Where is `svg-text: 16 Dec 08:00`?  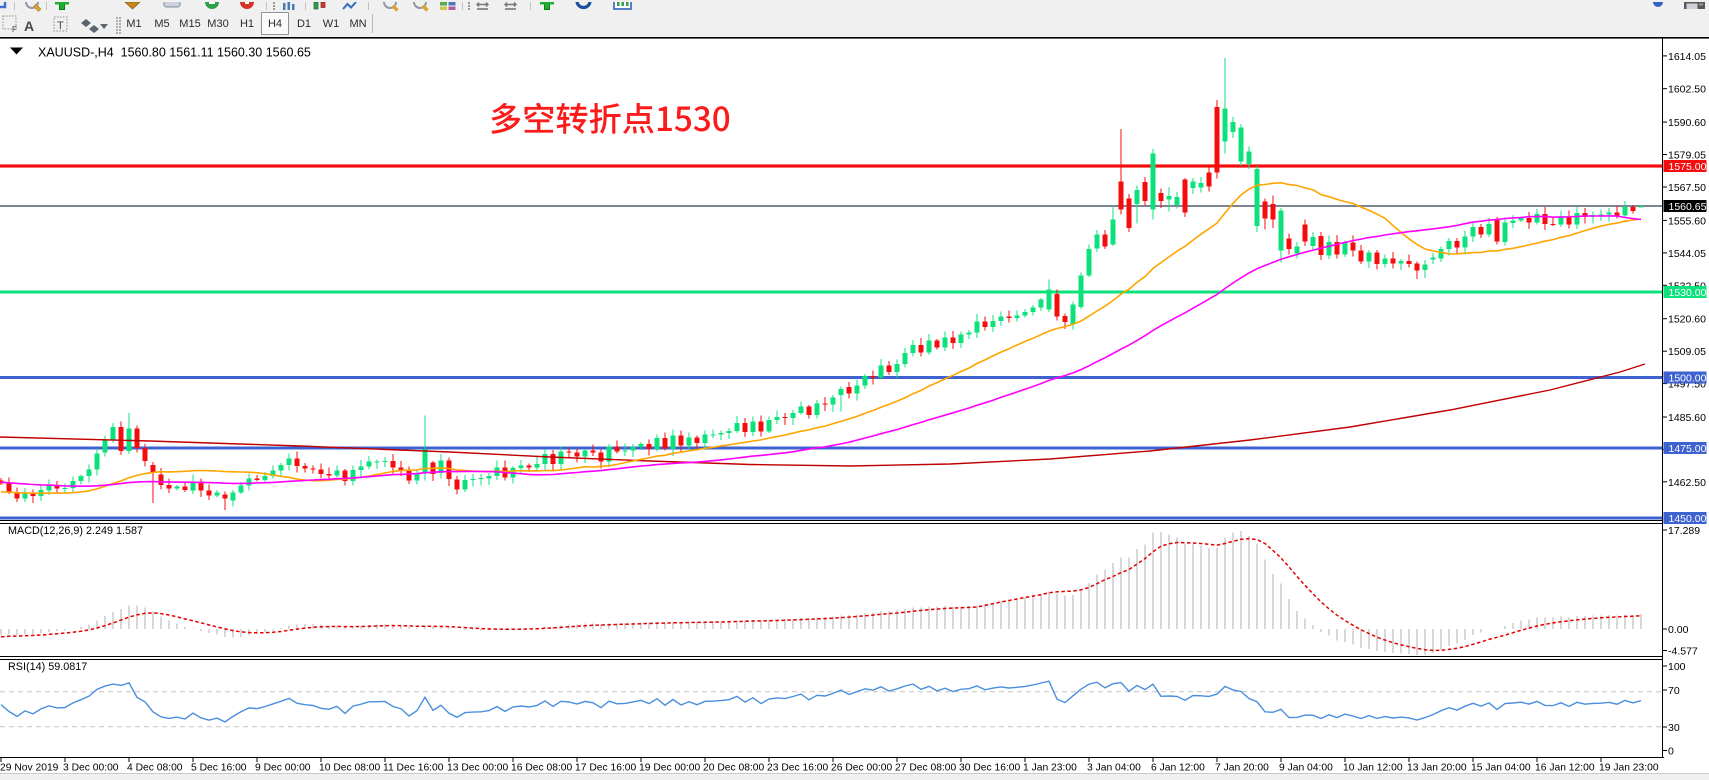
svg-text: 16 Dec 08:00 is located at coordinates (542, 768).